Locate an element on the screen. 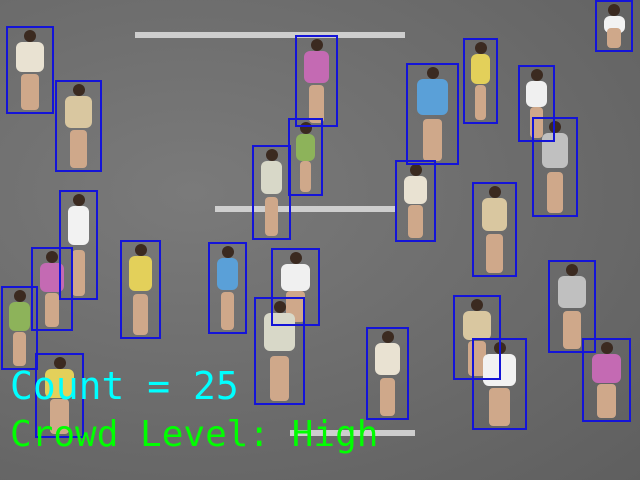 The image size is (640, 480). count-label: Count = 25 is located at coordinates (124, 386).